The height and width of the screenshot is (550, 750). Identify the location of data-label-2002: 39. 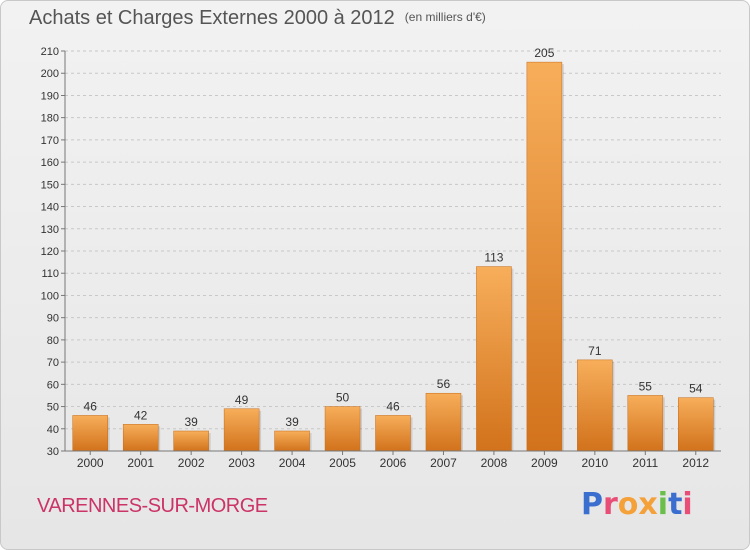
(191, 422).